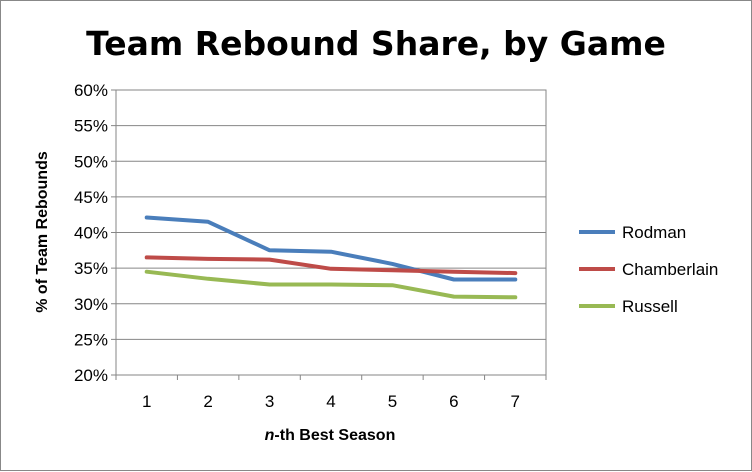 The image size is (752, 472). Describe the element at coordinates (331, 284) in the screenshot. I see `series-line-russell` at that location.